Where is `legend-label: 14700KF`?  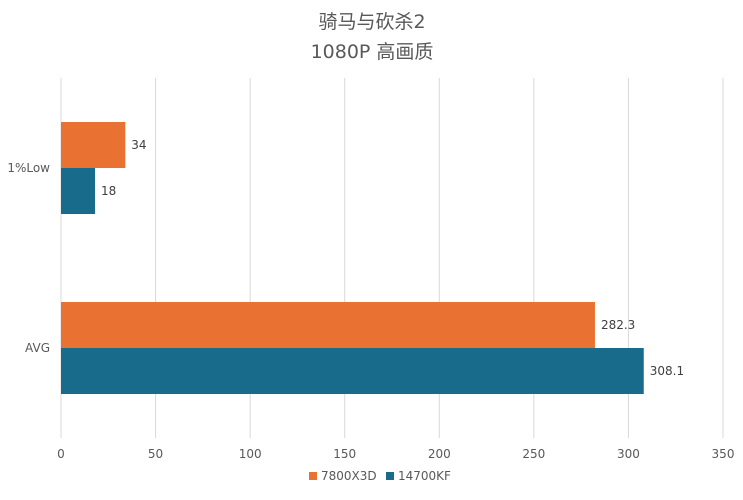 legend-label: 14700KF is located at coordinates (424, 476).